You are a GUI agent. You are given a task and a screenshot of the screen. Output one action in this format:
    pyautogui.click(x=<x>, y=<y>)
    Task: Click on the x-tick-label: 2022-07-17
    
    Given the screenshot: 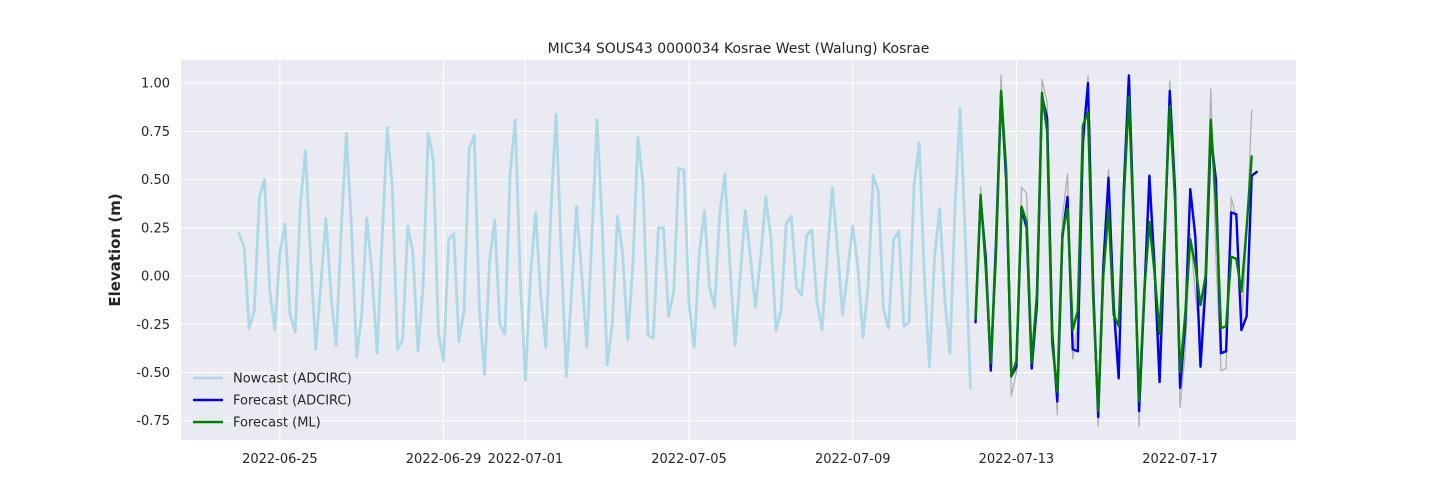 What is the action you would take?
    pyautogui.click(x=1180, y=459)
    